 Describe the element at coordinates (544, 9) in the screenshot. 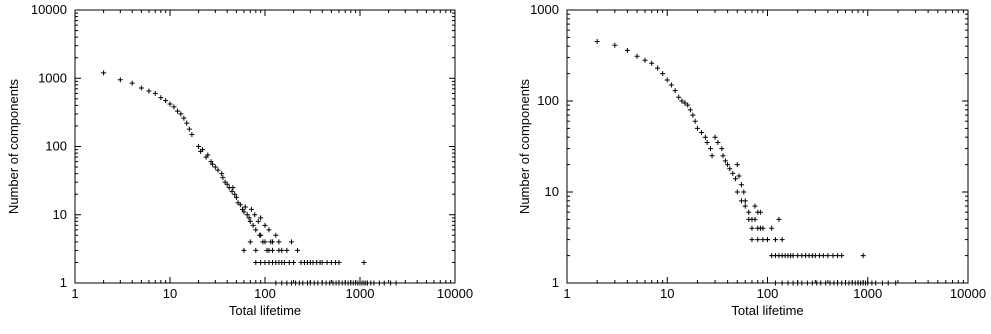

I see `y-tick-label: 1000` at that location.